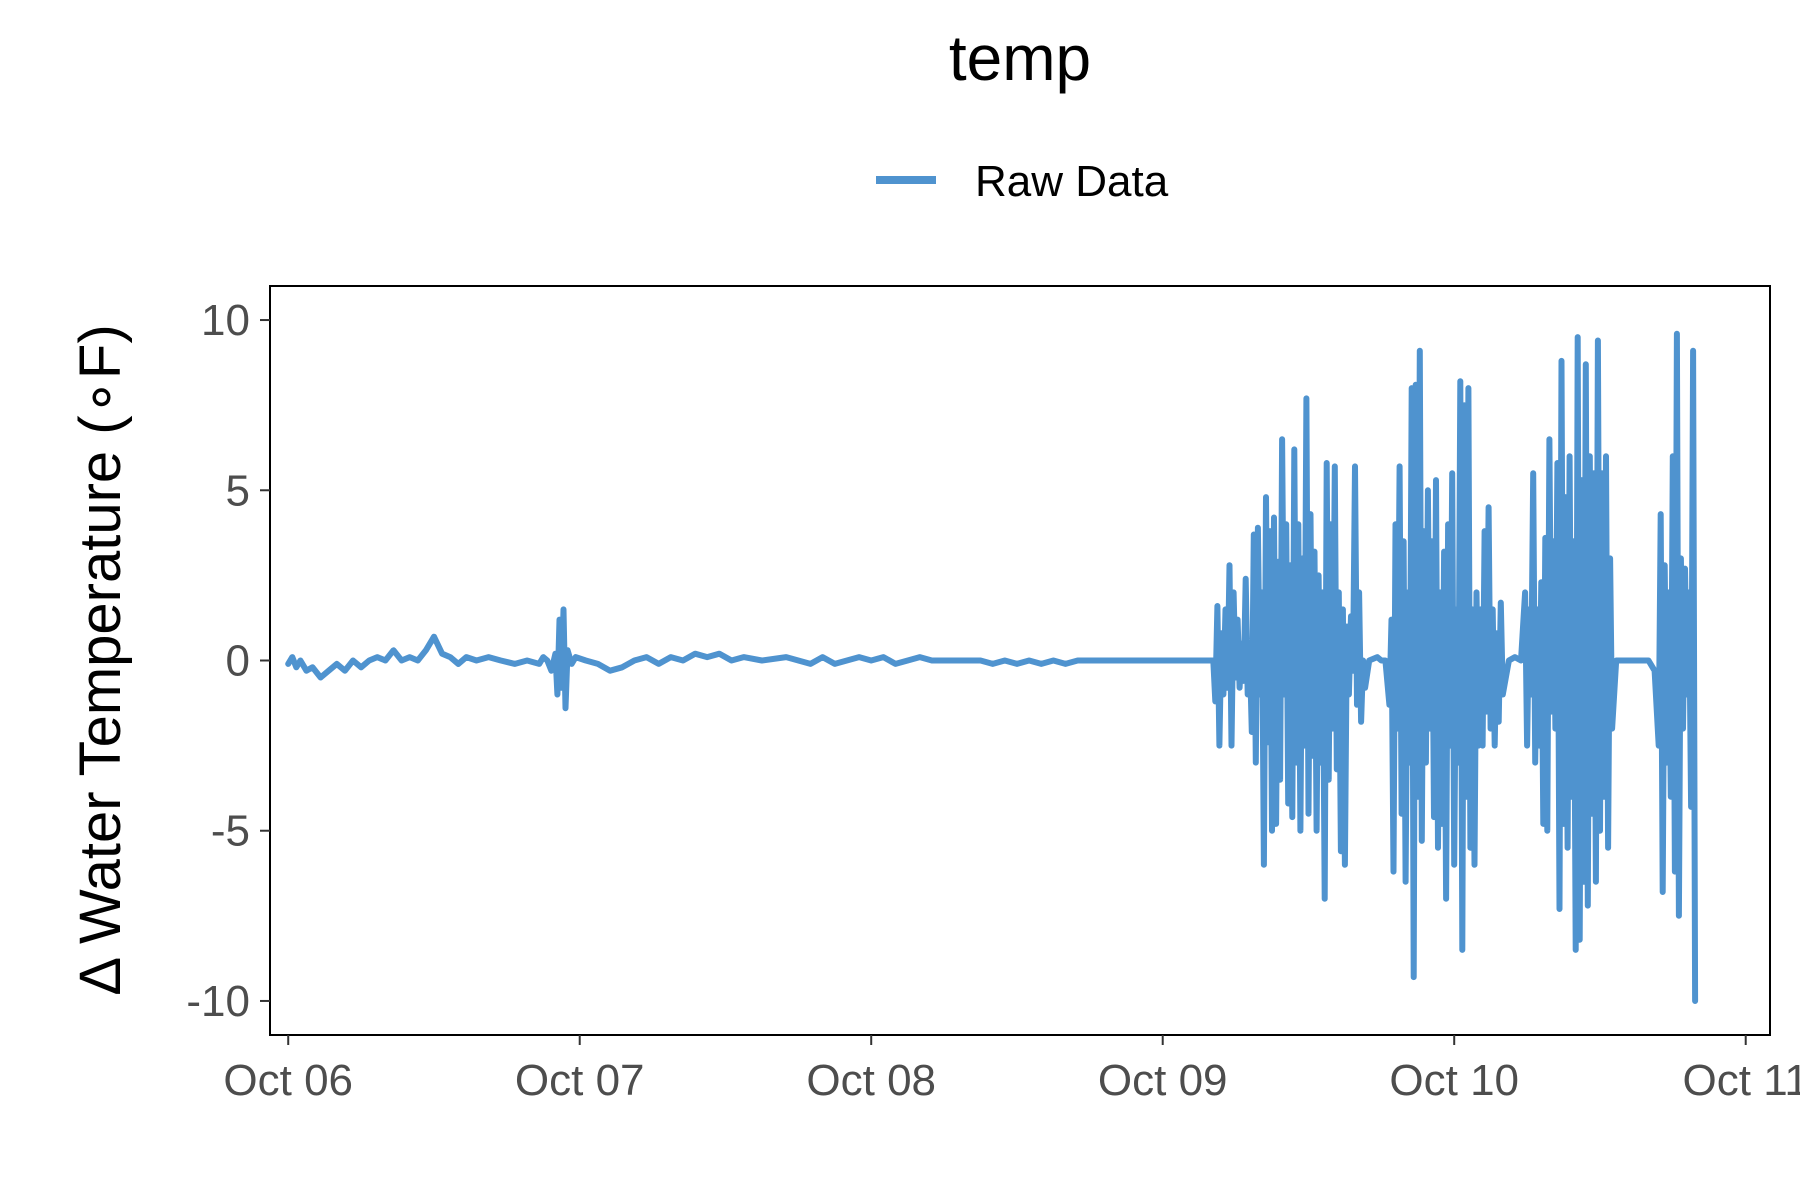 This screenshot has width=1800, height=1200. What do you see at coordinates (225, 320) in the screenshot?
I see `y-tick-label: 10` at bounding box center [225, 320].